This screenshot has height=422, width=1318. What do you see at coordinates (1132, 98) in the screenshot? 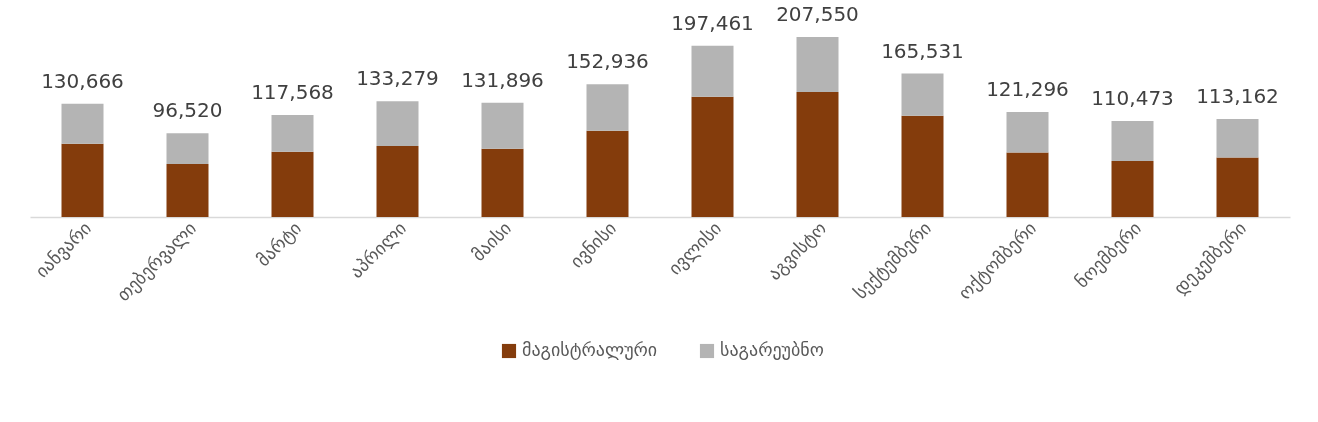
I see `annotation: 110,473` at bounding box center [1132, 98].